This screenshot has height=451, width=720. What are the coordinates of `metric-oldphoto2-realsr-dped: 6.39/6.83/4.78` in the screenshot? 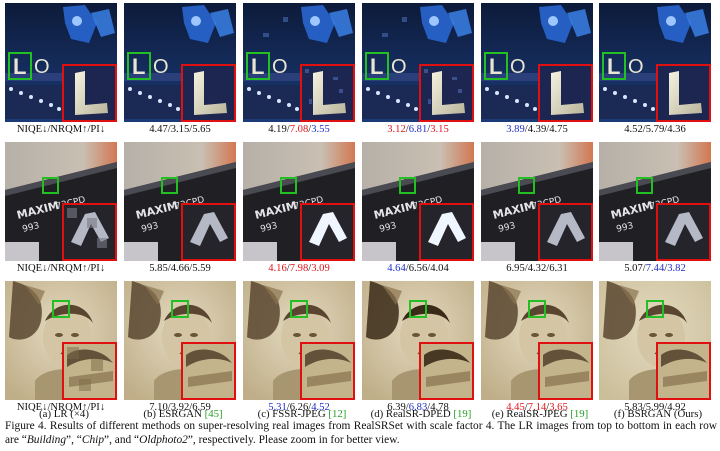 It's located at (418, 407).